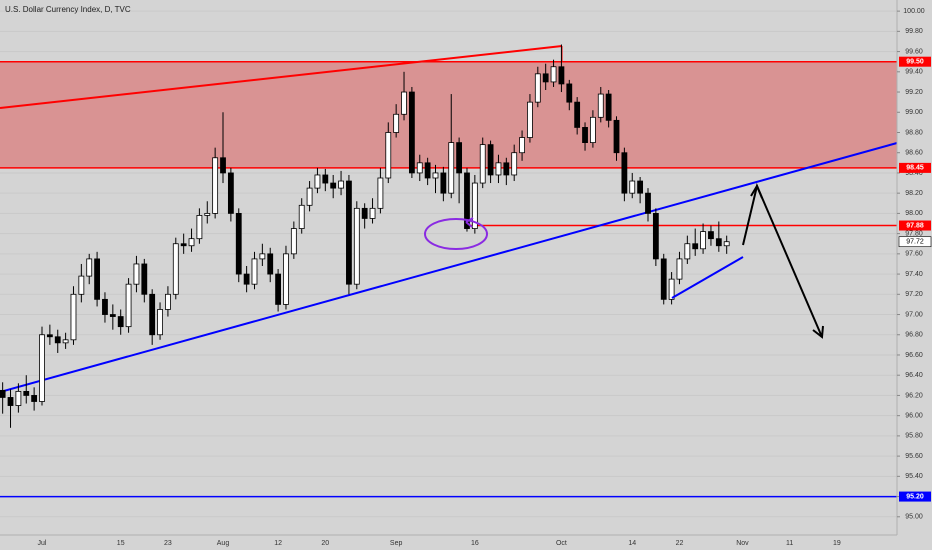  What do you see at coordinates (914, 31) in the screenshot?
I see `y-tick-label: 99.80` at bounding box center [914, 31].